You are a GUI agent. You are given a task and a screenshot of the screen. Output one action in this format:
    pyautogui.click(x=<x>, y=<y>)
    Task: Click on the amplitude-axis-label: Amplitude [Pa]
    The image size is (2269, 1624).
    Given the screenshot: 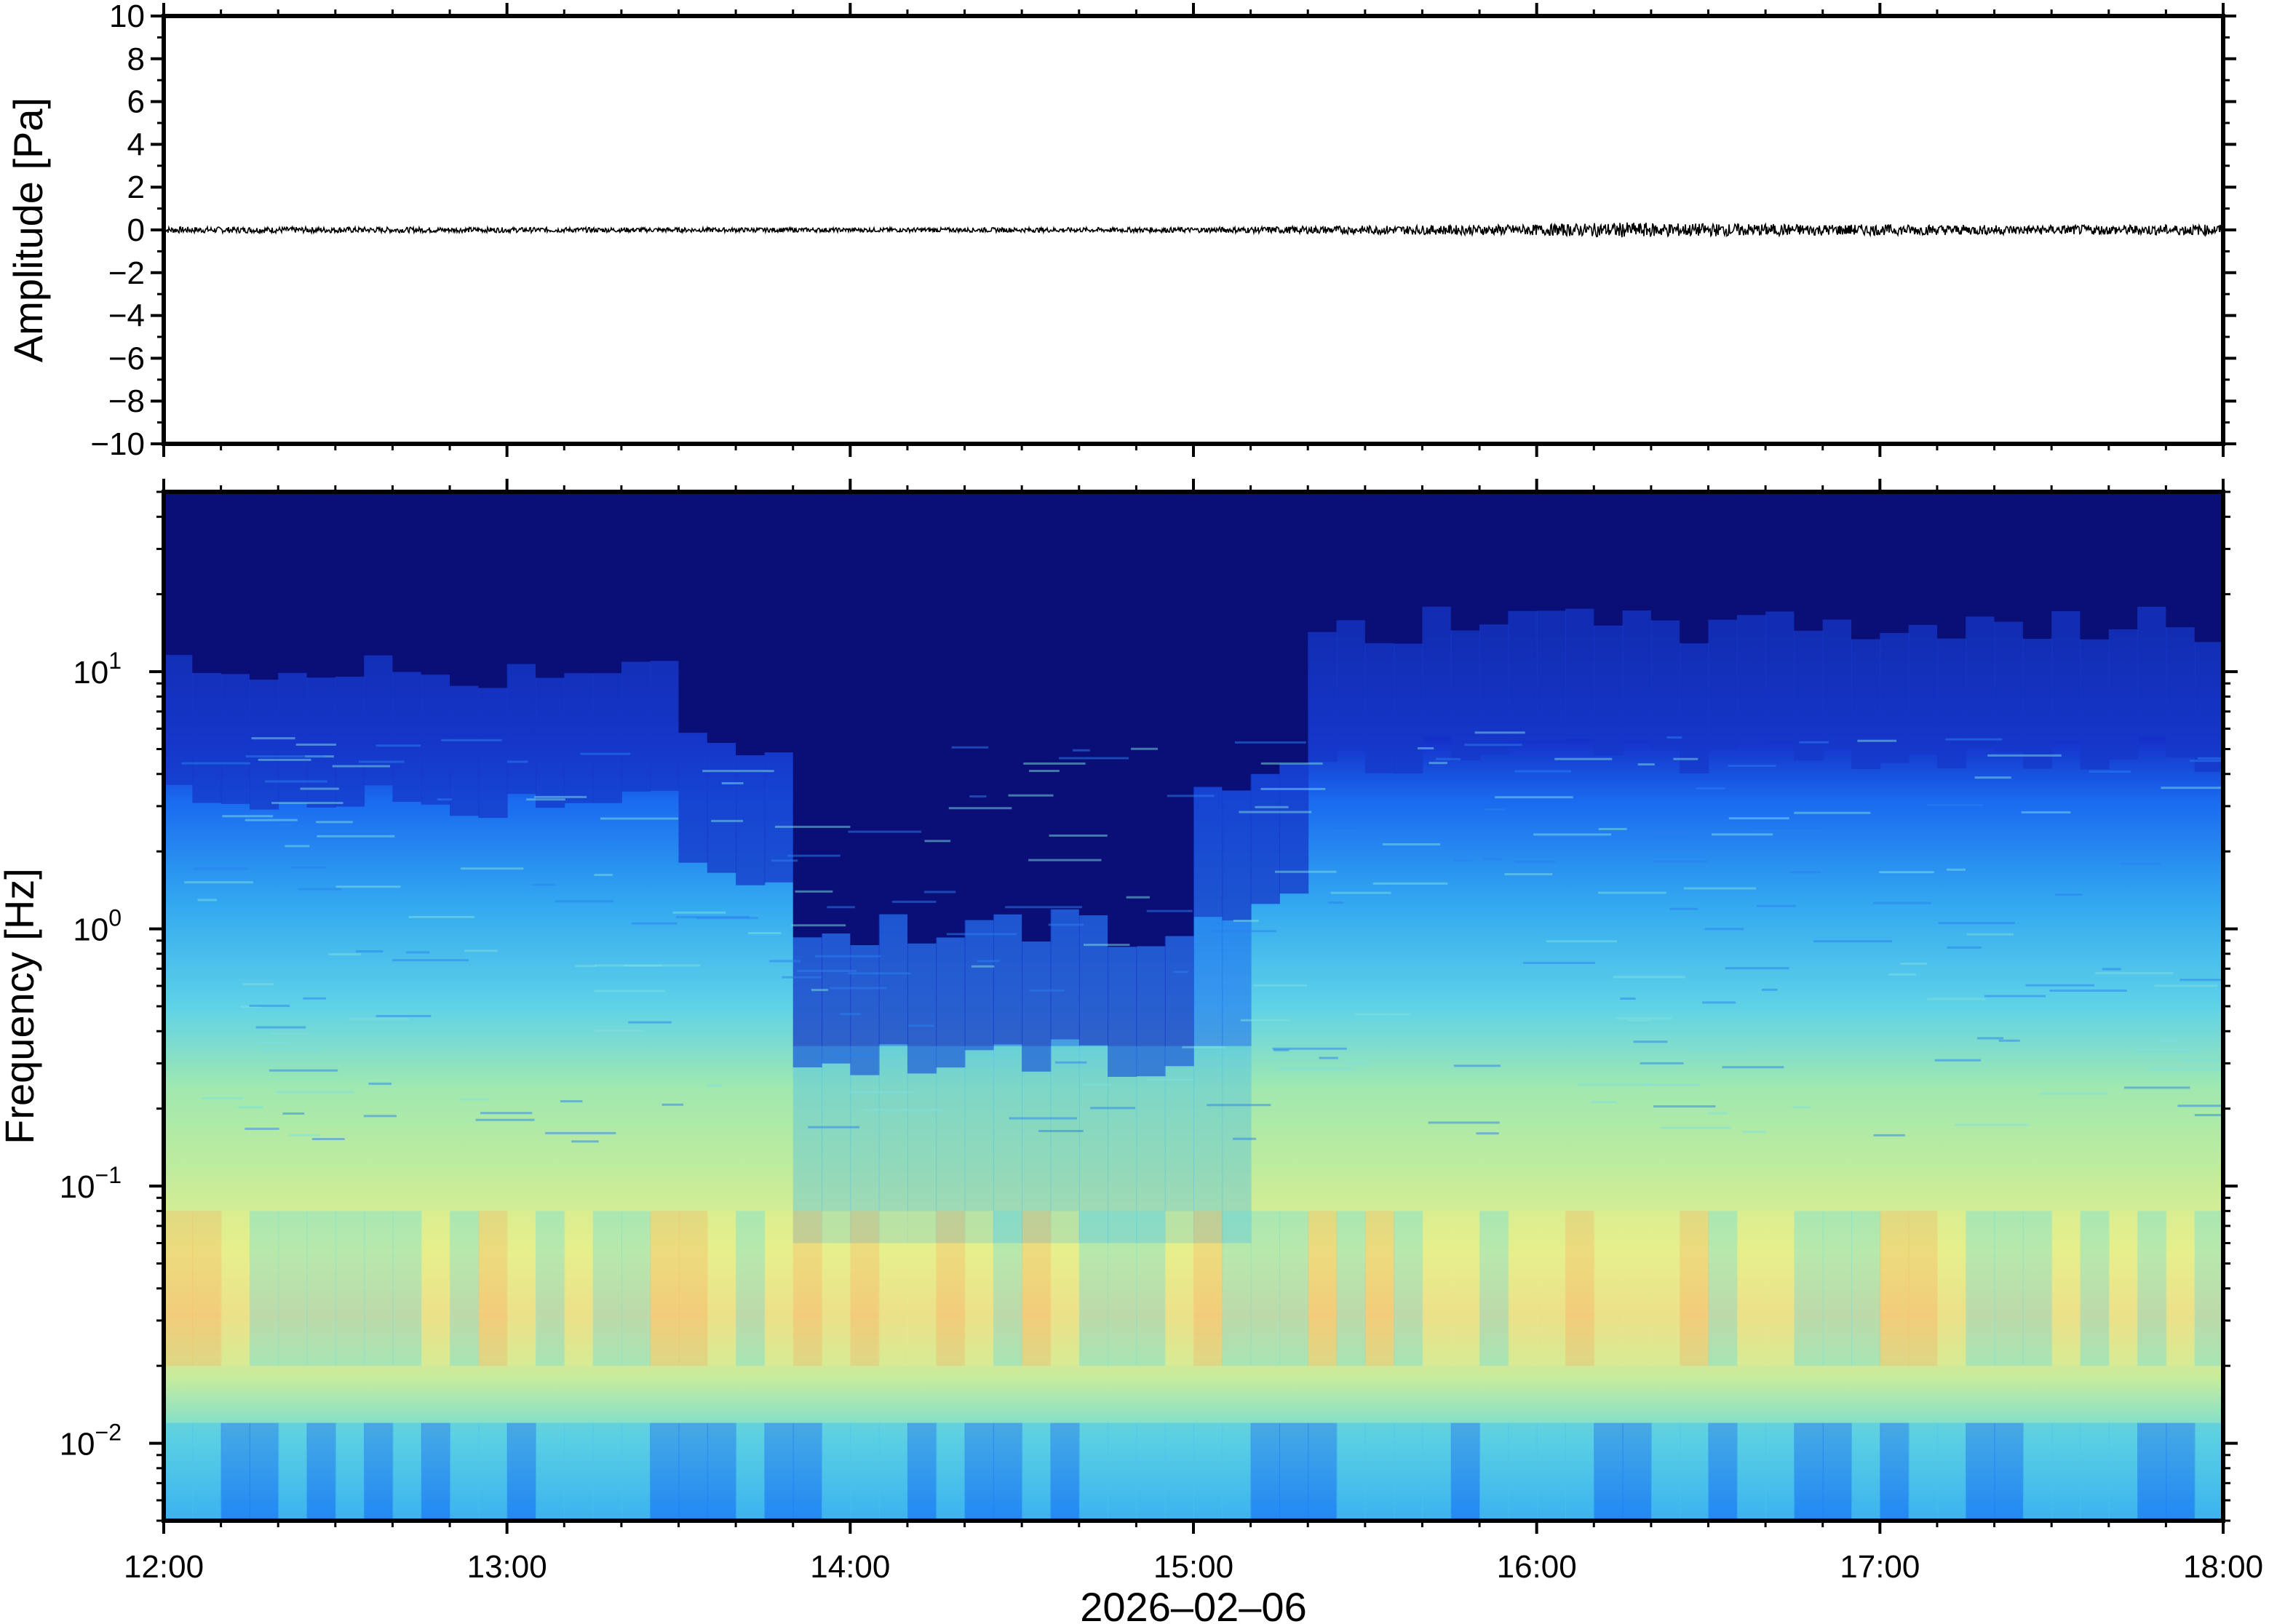 What is the action you would take?
    pyautogui.click(x=28, y=229)
    